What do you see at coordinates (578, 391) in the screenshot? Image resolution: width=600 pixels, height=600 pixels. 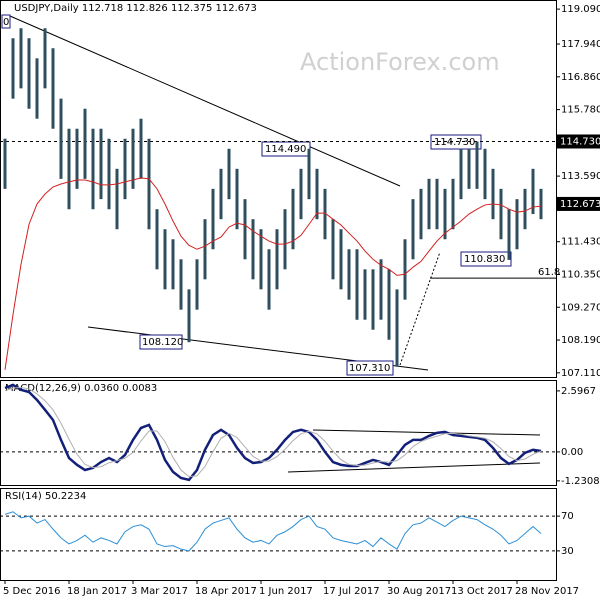 I see `y-tick-label: 2.5967` at bounding box center [578, 391].